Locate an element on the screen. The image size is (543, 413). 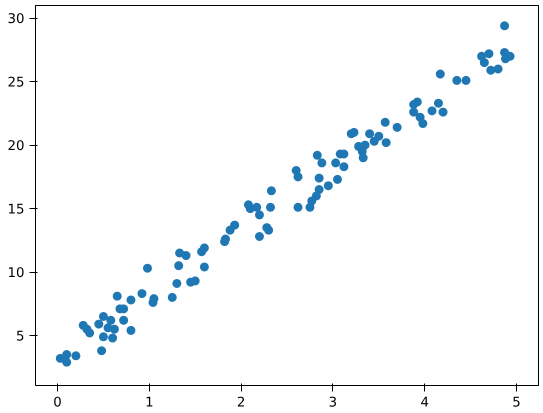
x-tick-label: 3 is located at coordinates (333, 403).